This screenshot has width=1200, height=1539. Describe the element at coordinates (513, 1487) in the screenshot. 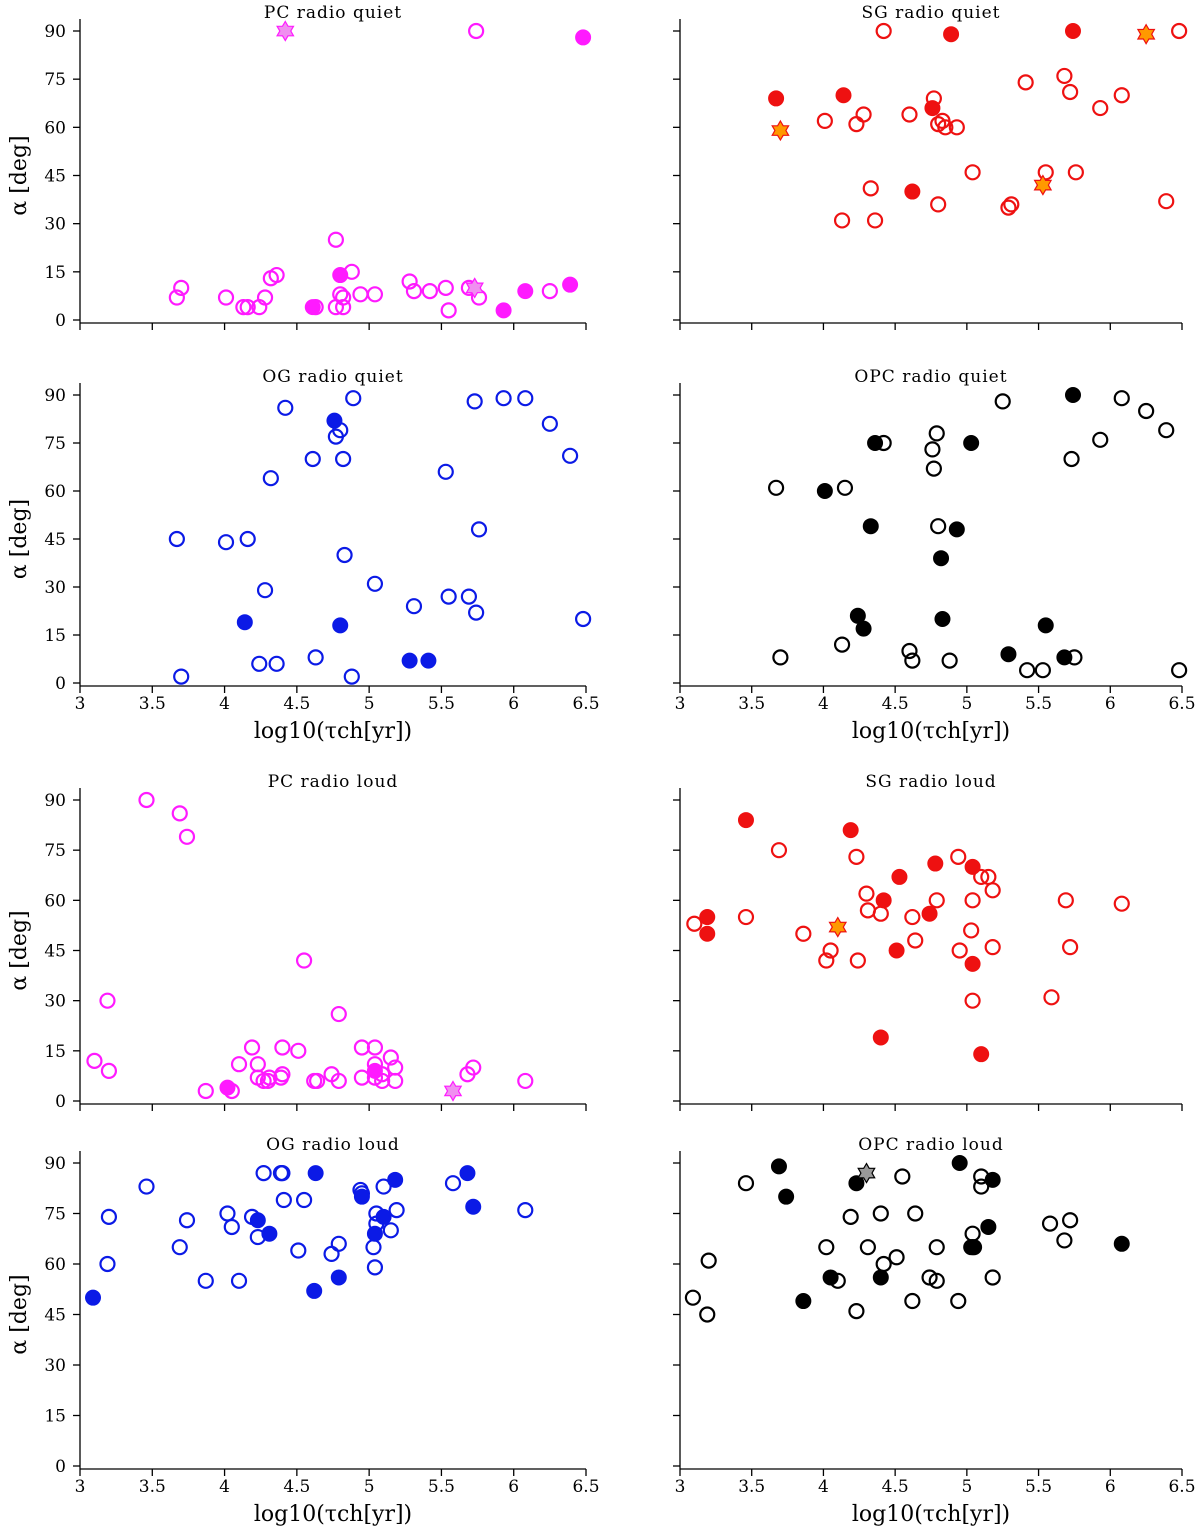

I see `x-tick-label: 6` at that location.